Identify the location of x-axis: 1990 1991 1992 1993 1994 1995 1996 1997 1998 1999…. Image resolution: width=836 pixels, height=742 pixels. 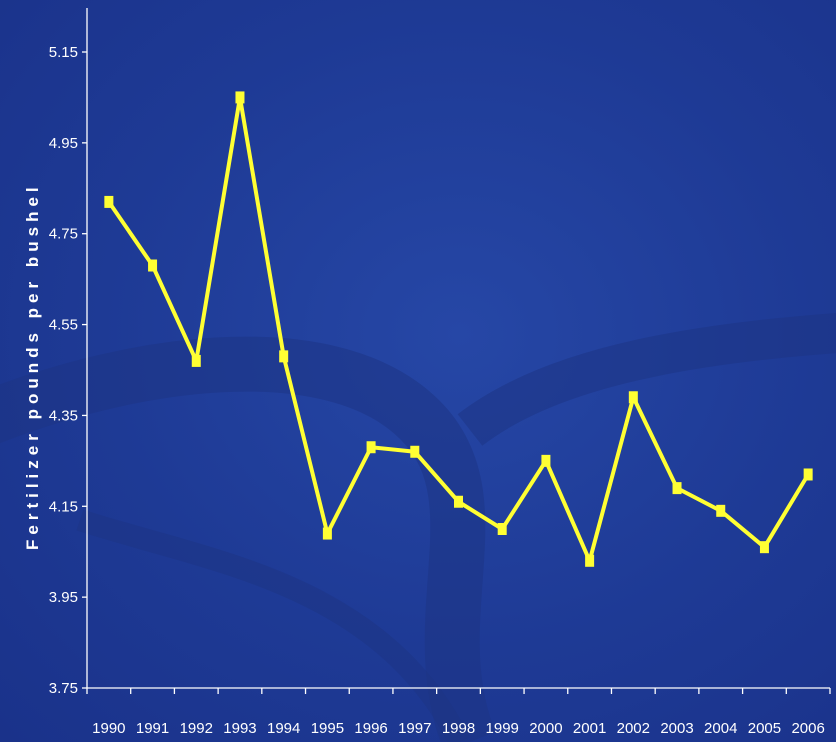
(458, 712).